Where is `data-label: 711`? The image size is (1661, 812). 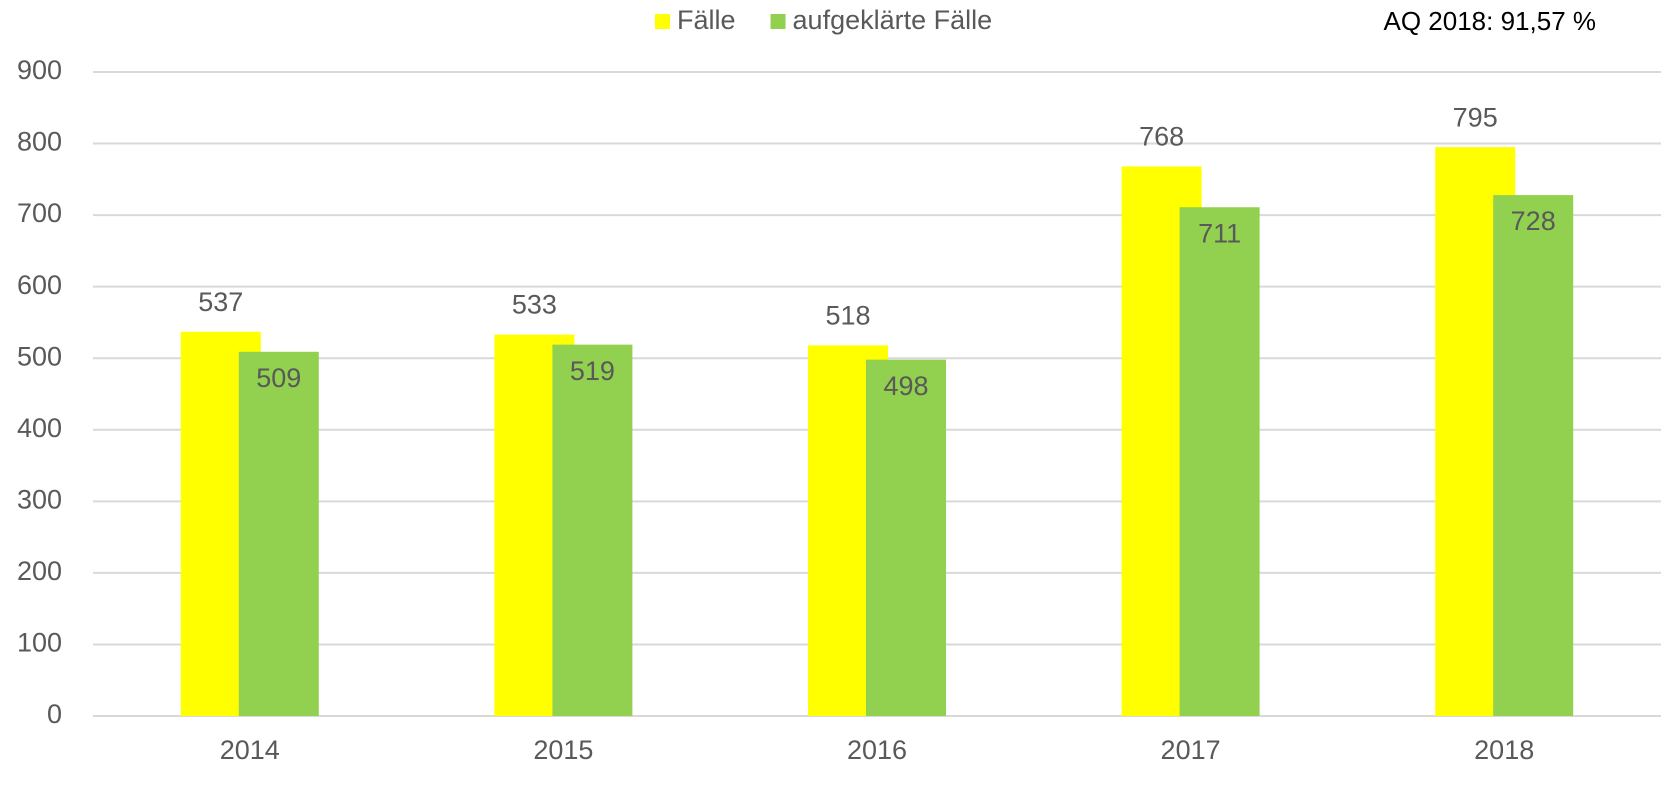 data-label: 711 is located at coordinates (1219, 233).